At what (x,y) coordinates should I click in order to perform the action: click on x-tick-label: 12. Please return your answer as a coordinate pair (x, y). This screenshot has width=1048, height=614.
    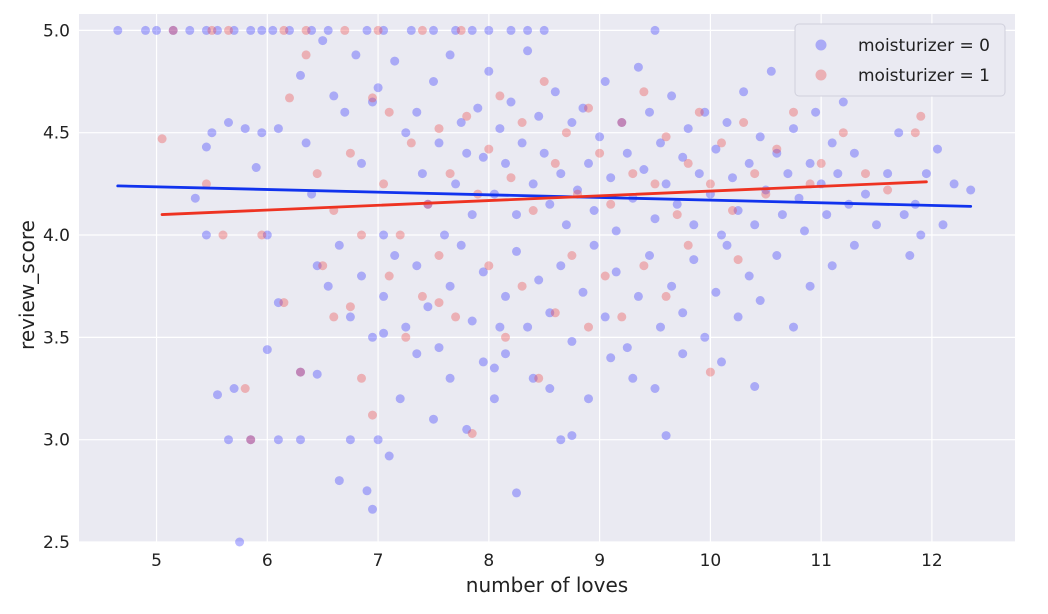
    Looking at the image, I should click on (932, 561).